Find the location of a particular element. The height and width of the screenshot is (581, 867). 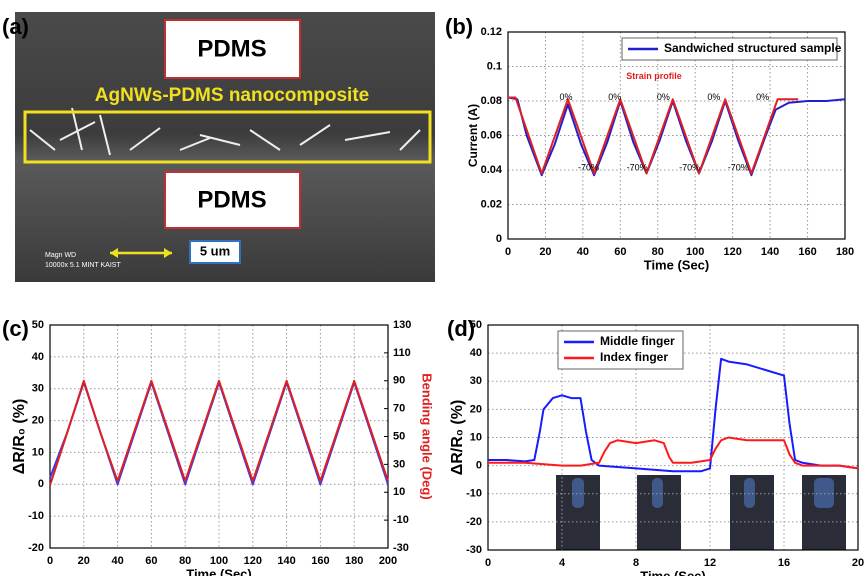

y-tick-label: 0.1 is located at coordinates (494, 66).